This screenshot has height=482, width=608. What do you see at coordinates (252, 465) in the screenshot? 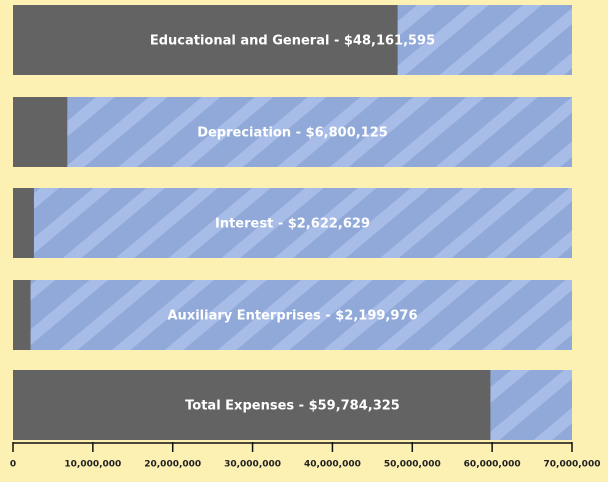
I see `x-tick-label: 30,000,000` at bounding box center [252, 465].